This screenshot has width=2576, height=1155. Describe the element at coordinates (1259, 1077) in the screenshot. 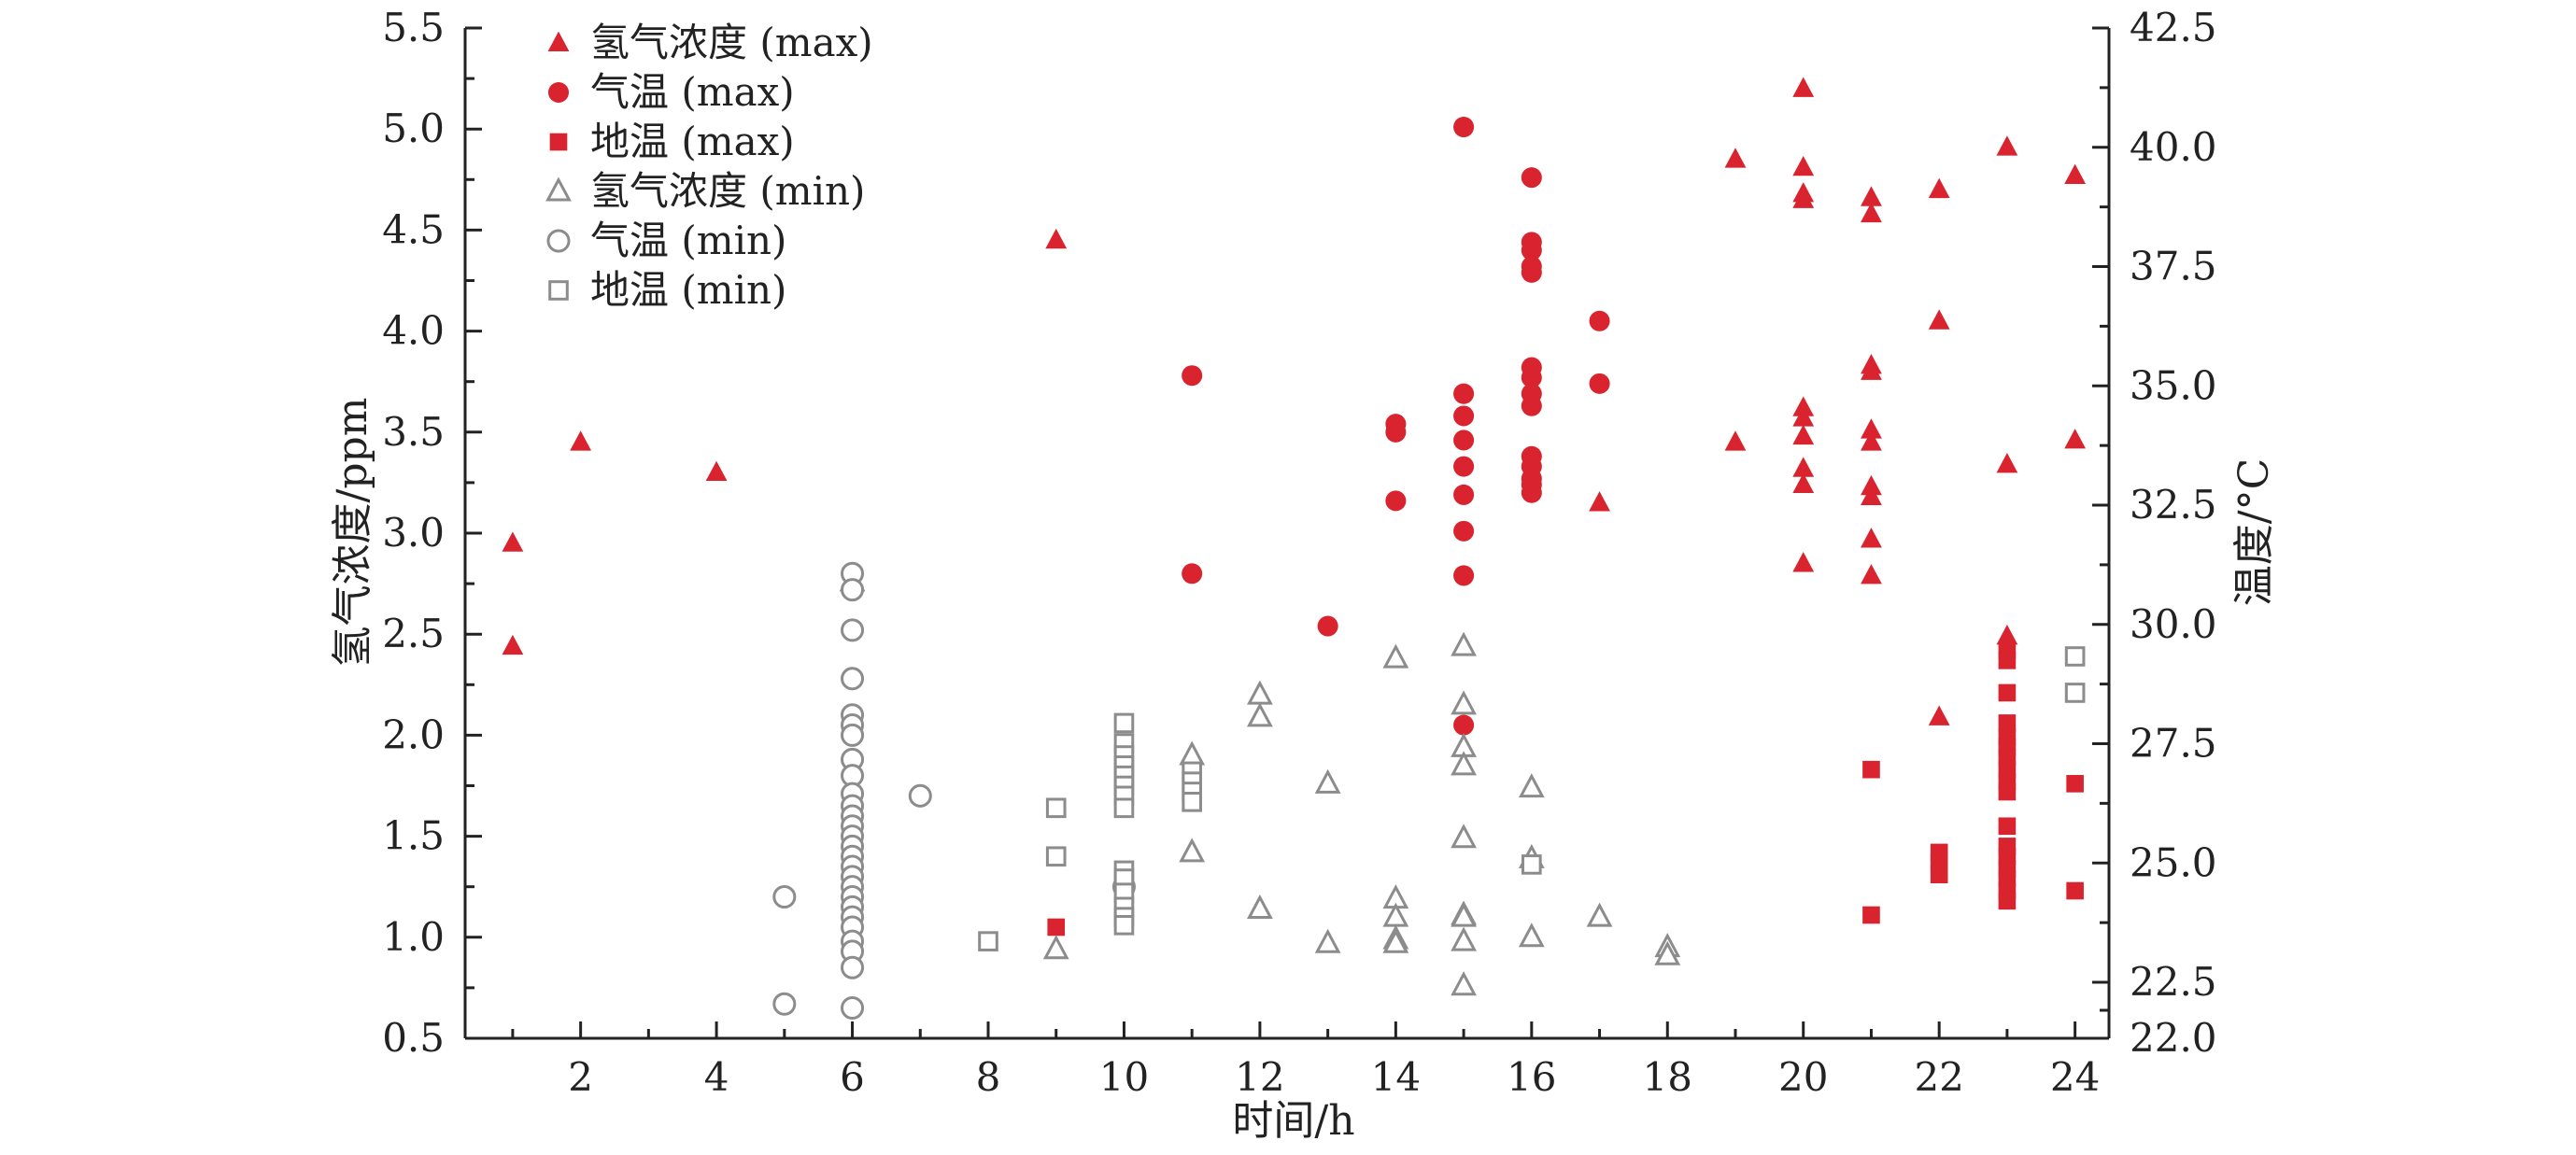

I see `x-tick-label: 12` at that location.